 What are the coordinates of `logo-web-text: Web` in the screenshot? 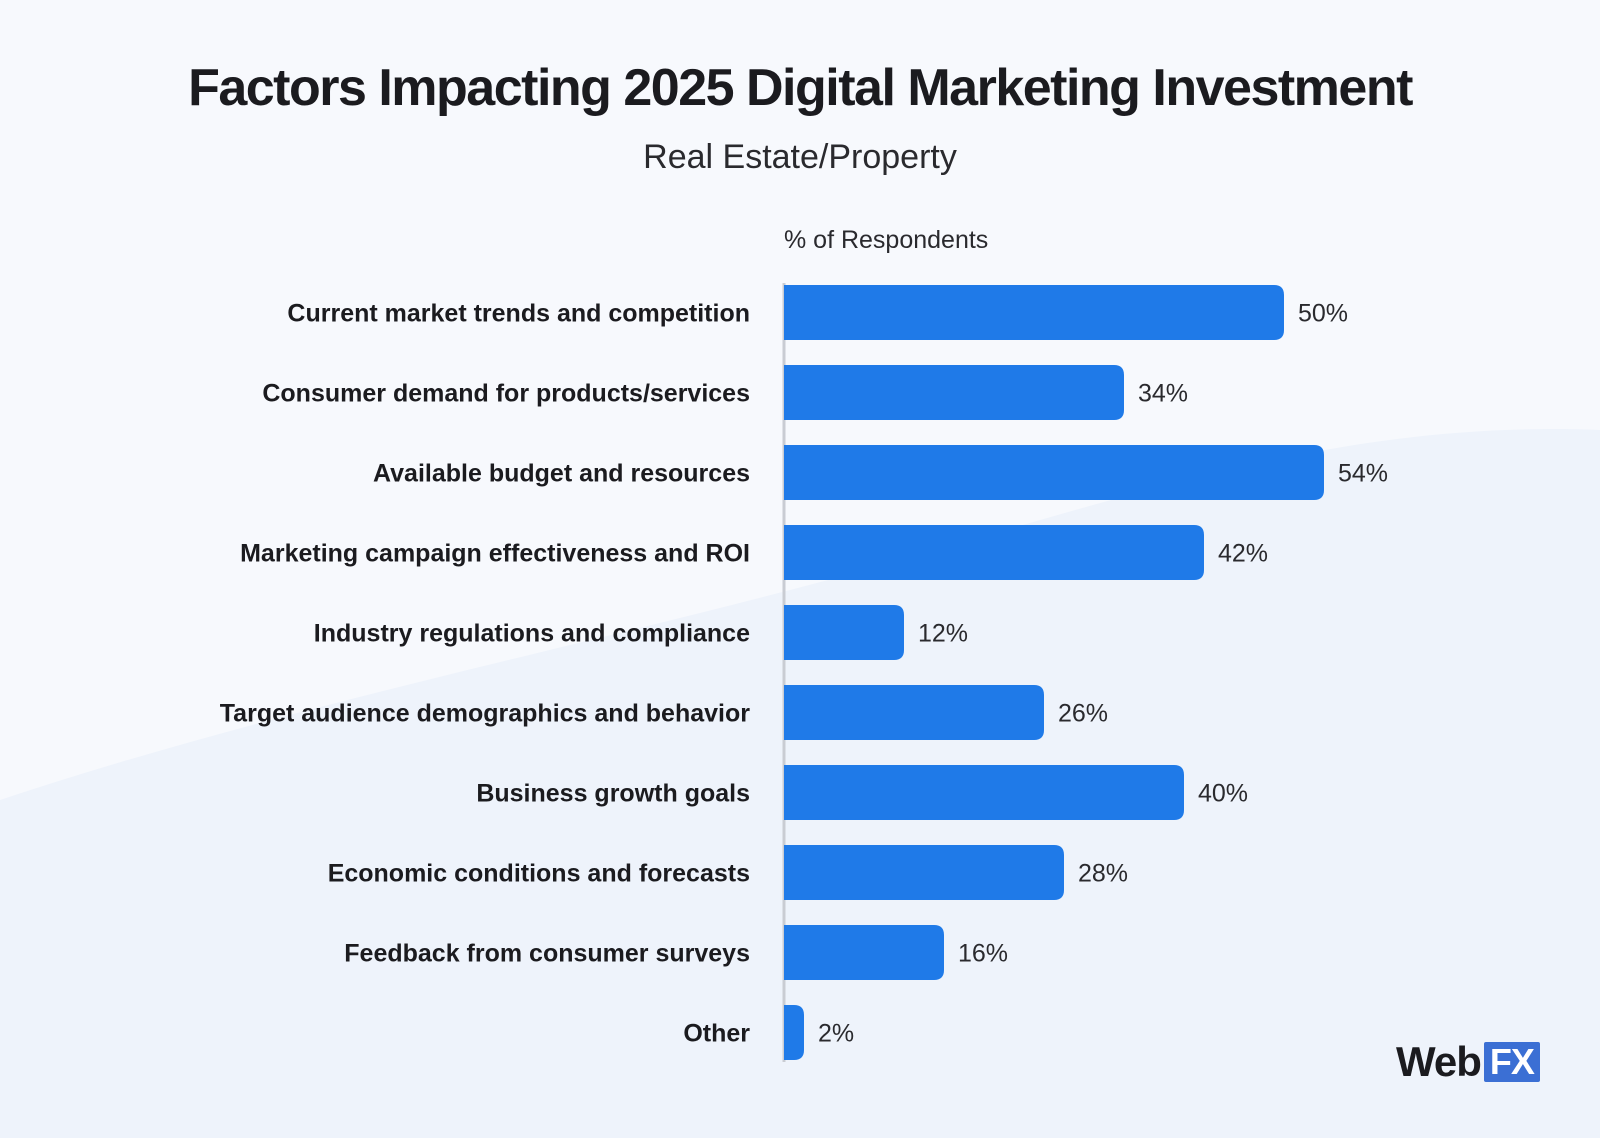 It's located at (1439, 1061).